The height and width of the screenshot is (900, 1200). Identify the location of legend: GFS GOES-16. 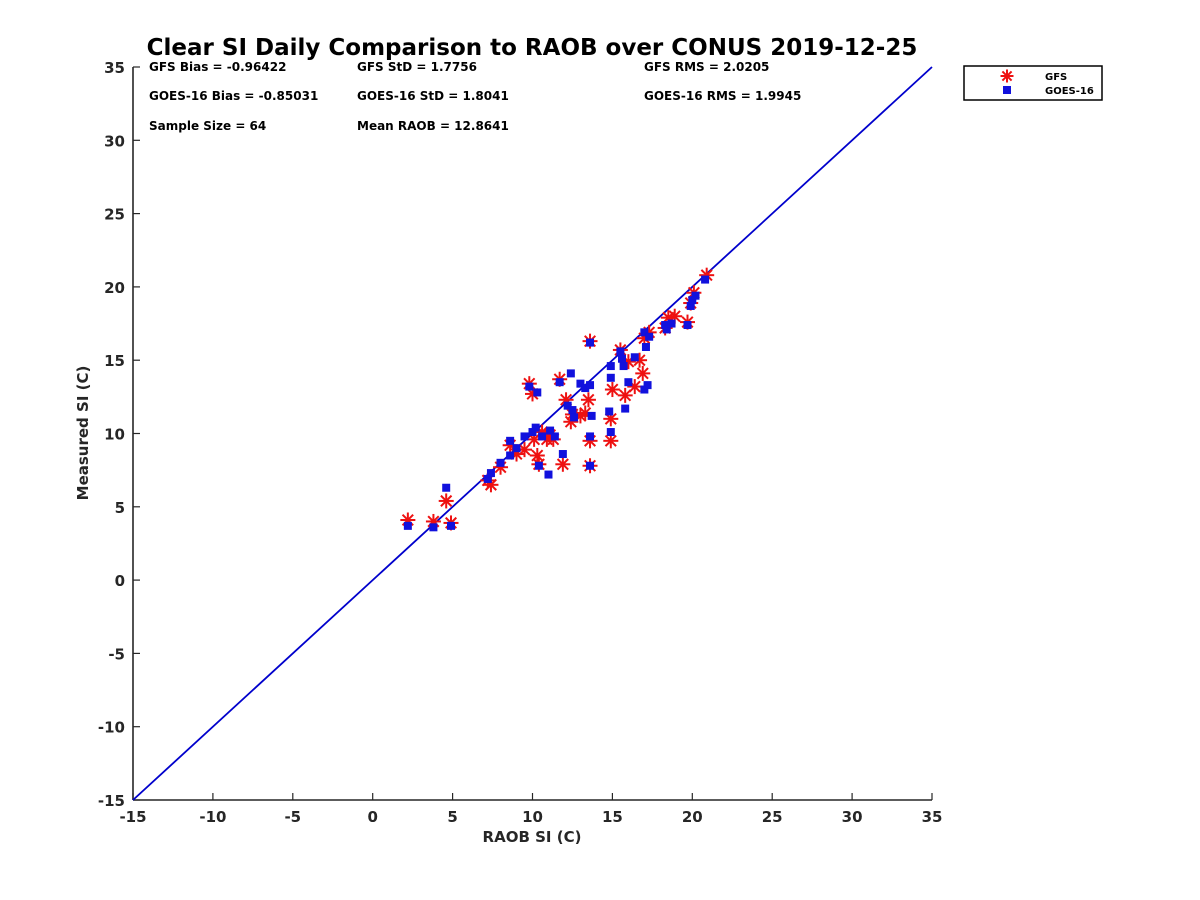
(1033, 83).